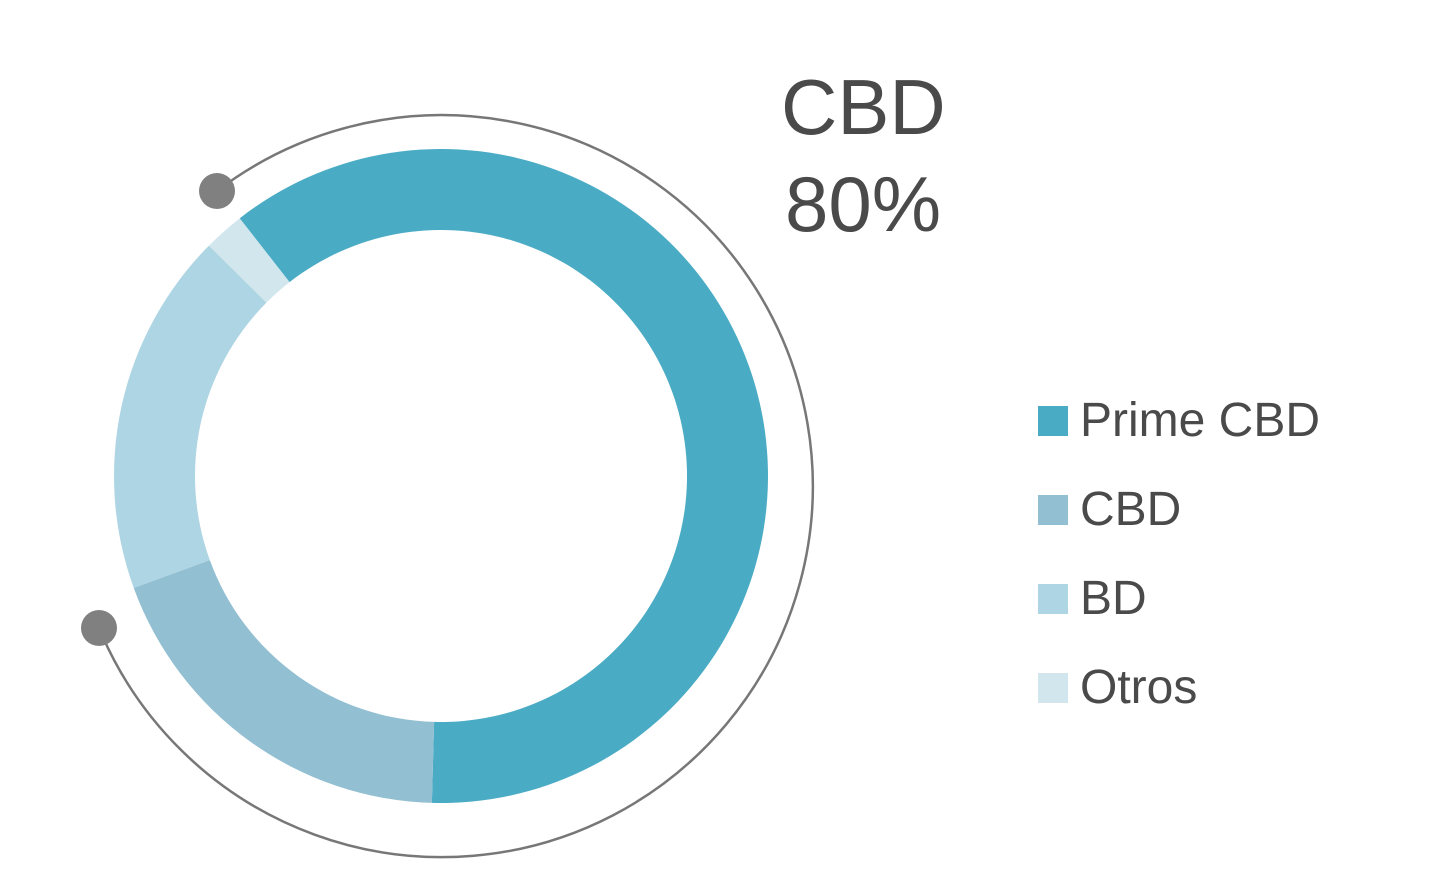 Image resolution: width=1448 pixels, height=896 pixels. I want to click on legend: Prime CBD CBD BD Otros, so click(1179, 554).